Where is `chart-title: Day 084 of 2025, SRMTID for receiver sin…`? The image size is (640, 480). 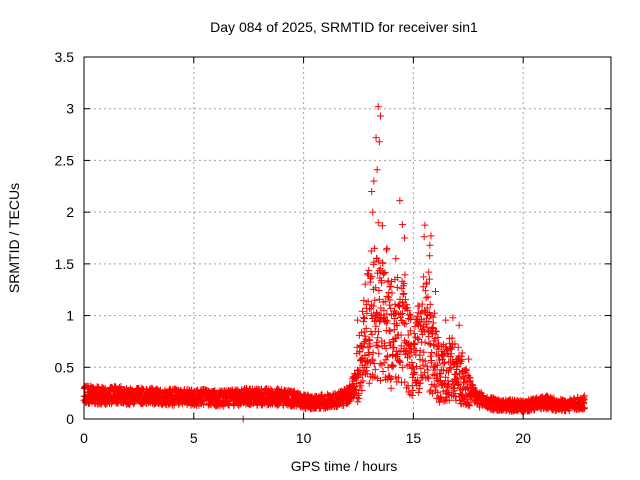 chart-title: Day 084 of 2025, SRMTID for receiver sin… is located at coordinates (344, 27).